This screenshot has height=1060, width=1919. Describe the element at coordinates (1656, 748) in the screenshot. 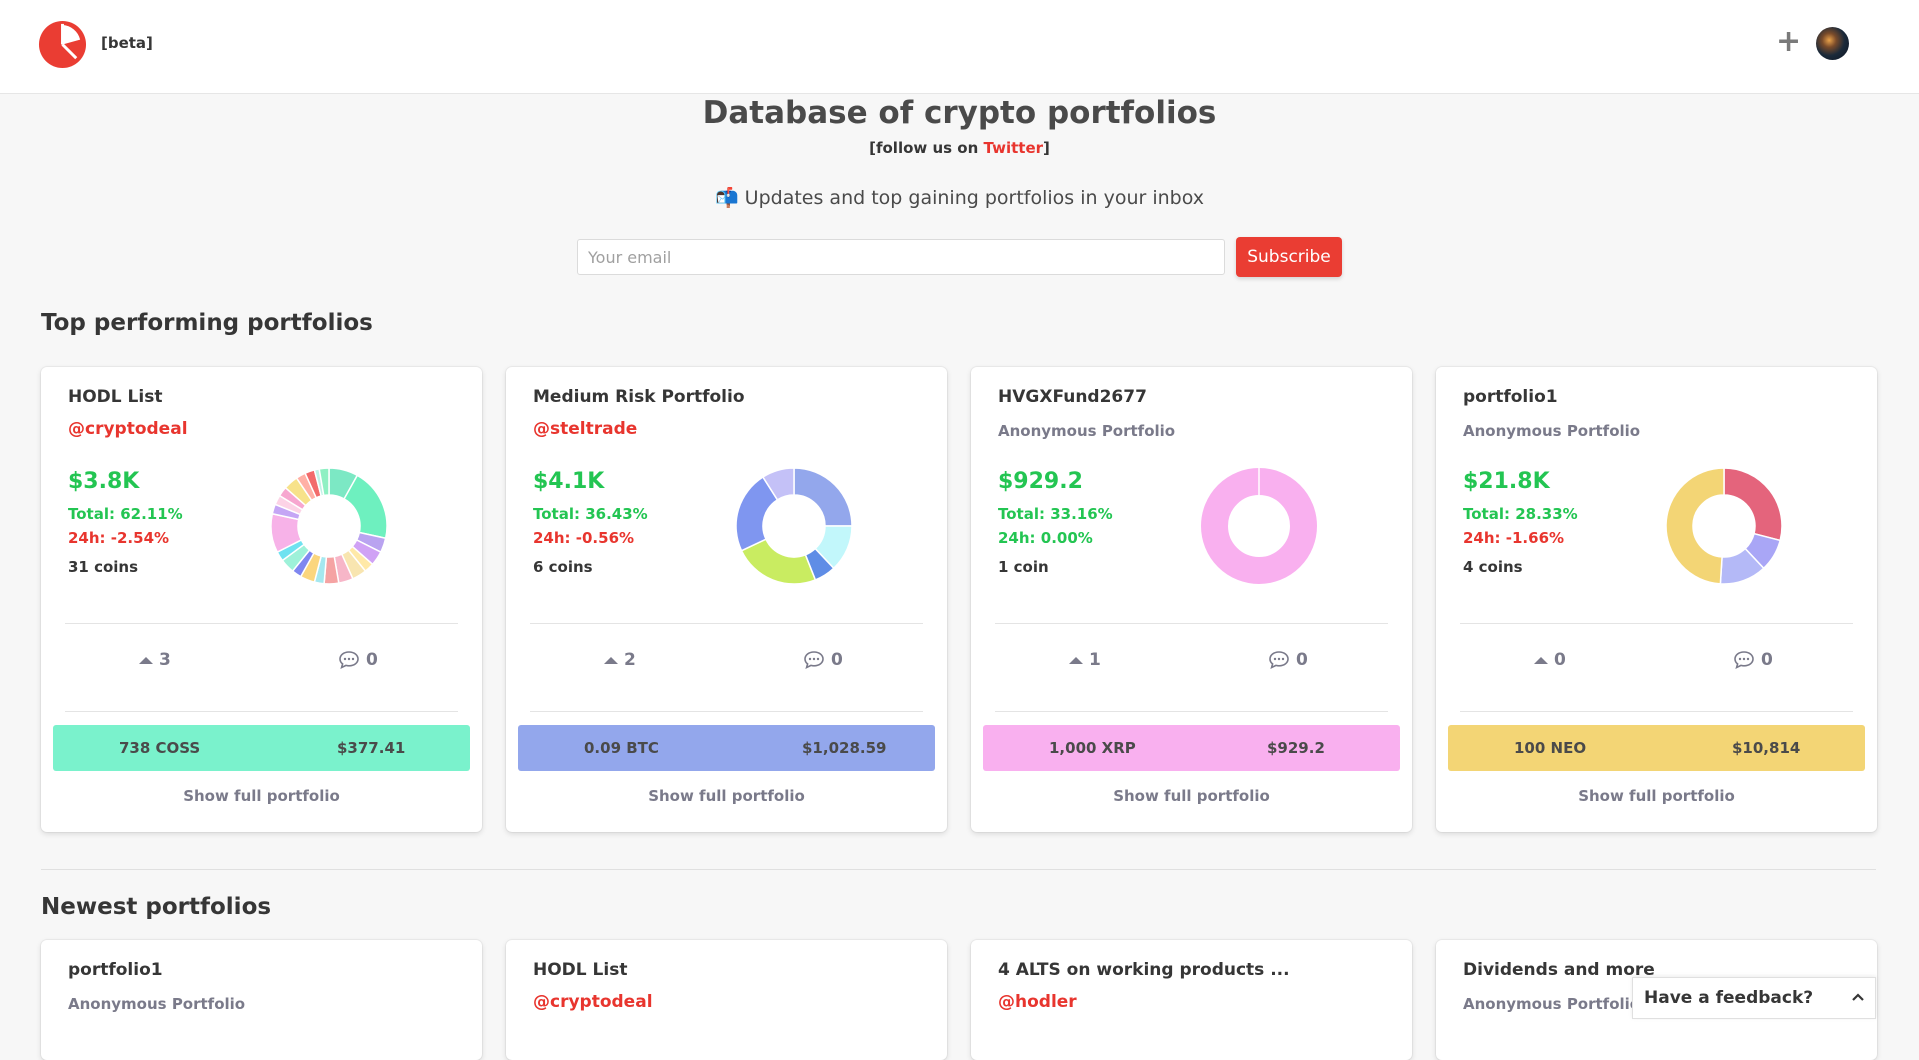

I see `top-holding-bar: 100 NEO $10,814` at that location.